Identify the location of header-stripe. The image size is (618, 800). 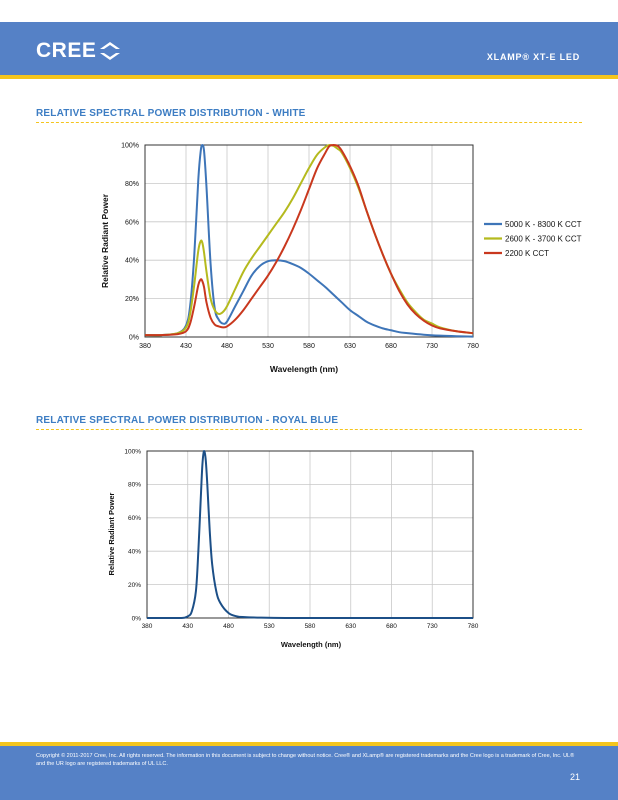
(309, 77).